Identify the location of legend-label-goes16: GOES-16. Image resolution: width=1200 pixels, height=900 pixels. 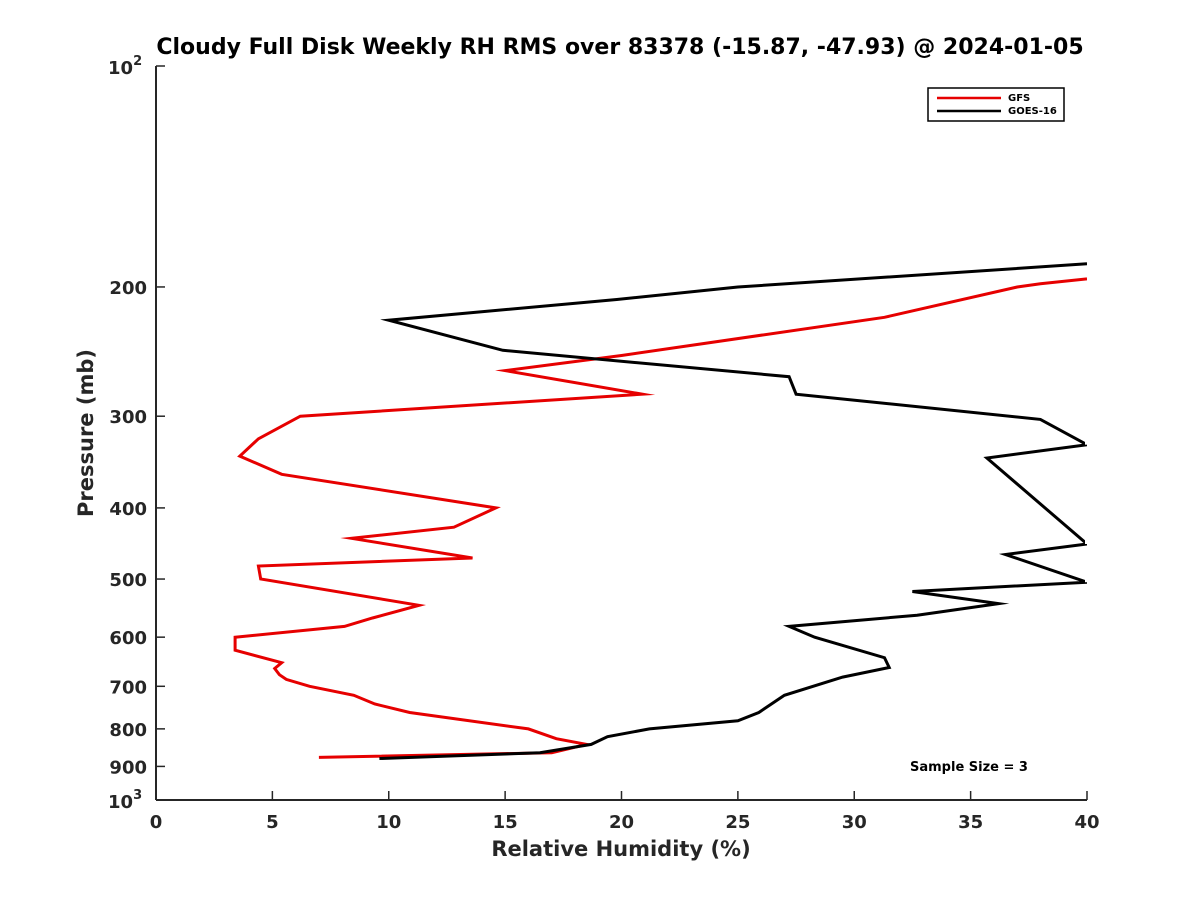
(1032, 111).